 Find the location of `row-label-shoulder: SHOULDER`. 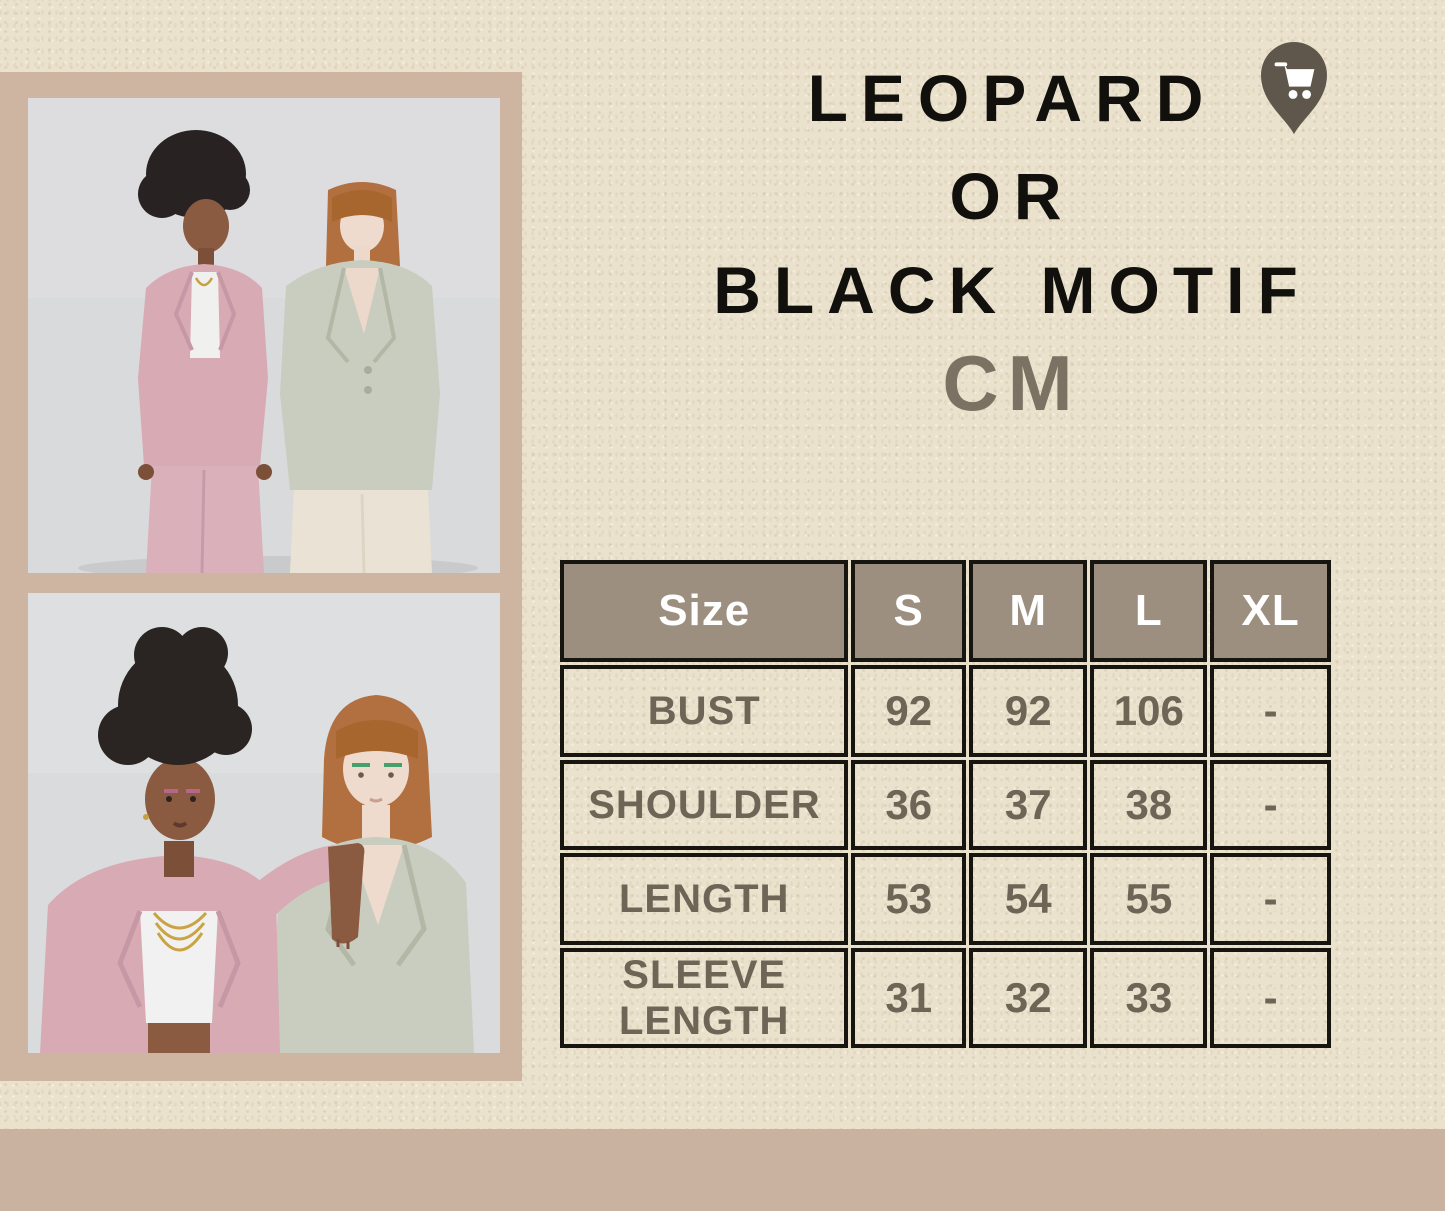

row-label-shoulder: SHOULDER is located at coordinates (704, 805).